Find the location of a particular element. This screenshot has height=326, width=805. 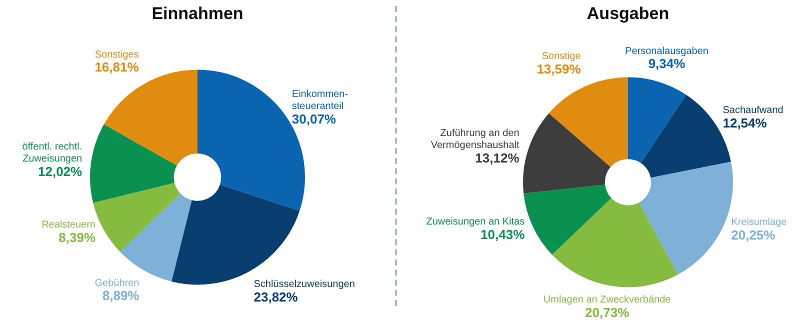

slice-label: Umlagen an Zweckverbände is located at coordinates (607, 300).